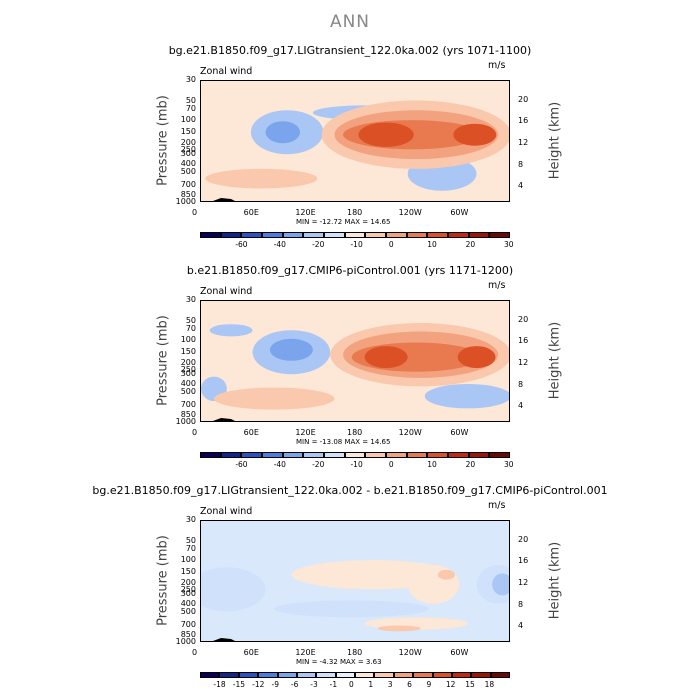 This screenshot has width=700, height=700. I want to click on pressure-tick: 500, so click(188, 391).